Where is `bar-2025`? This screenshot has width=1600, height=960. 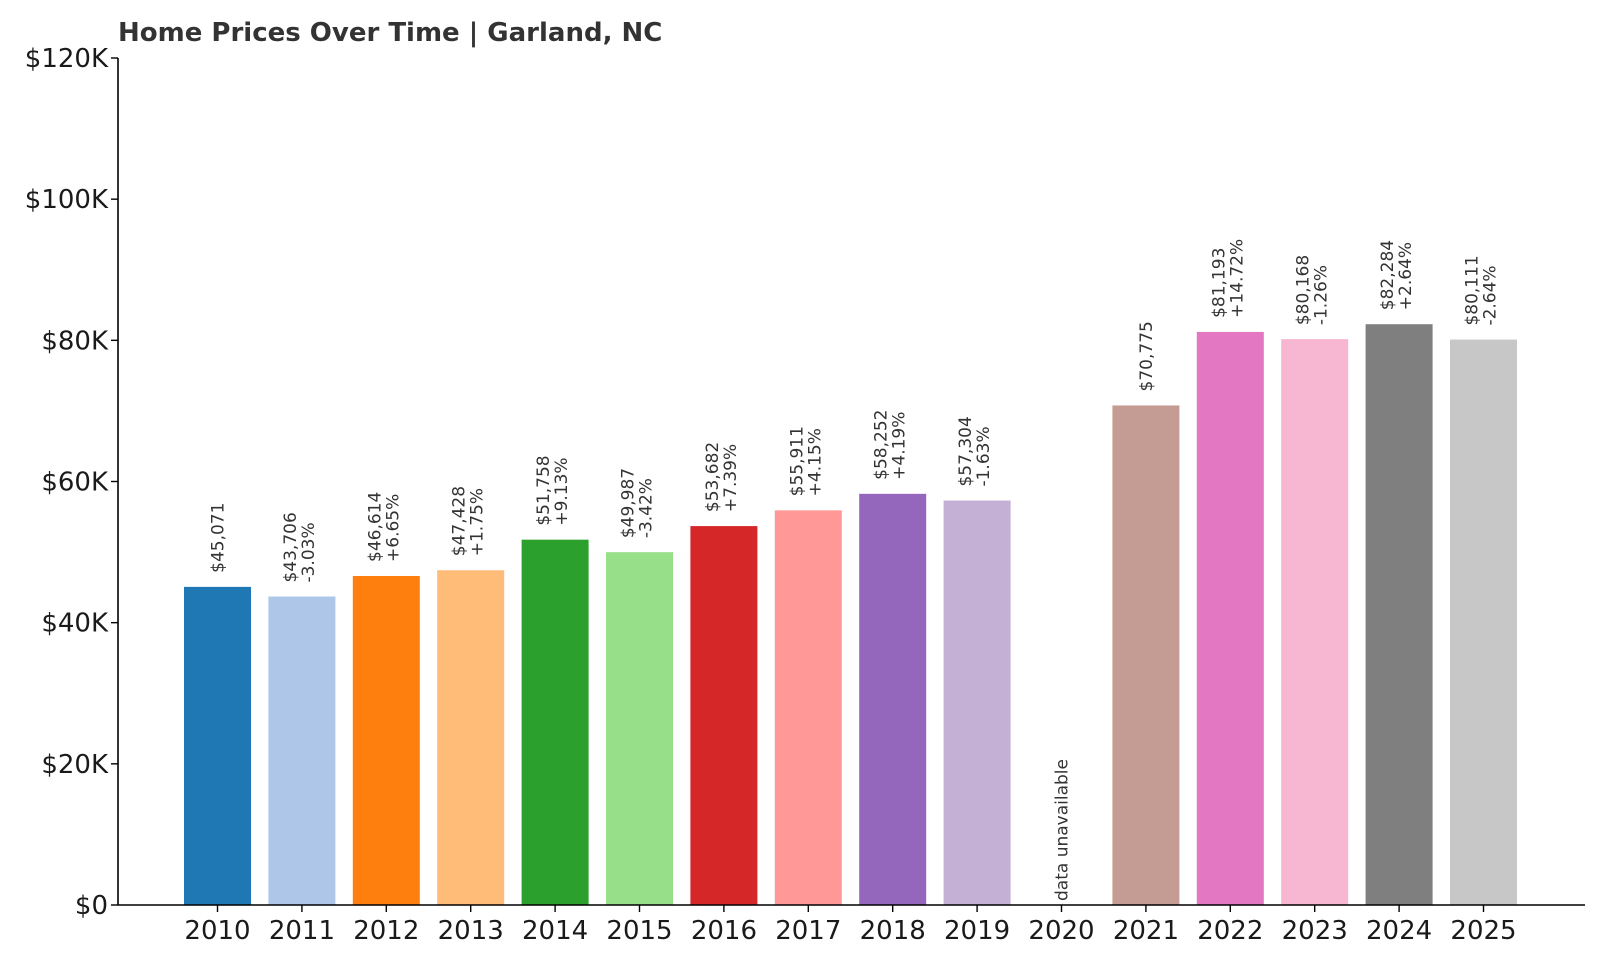
bar-2025 is located at coordinates (1483, 622).